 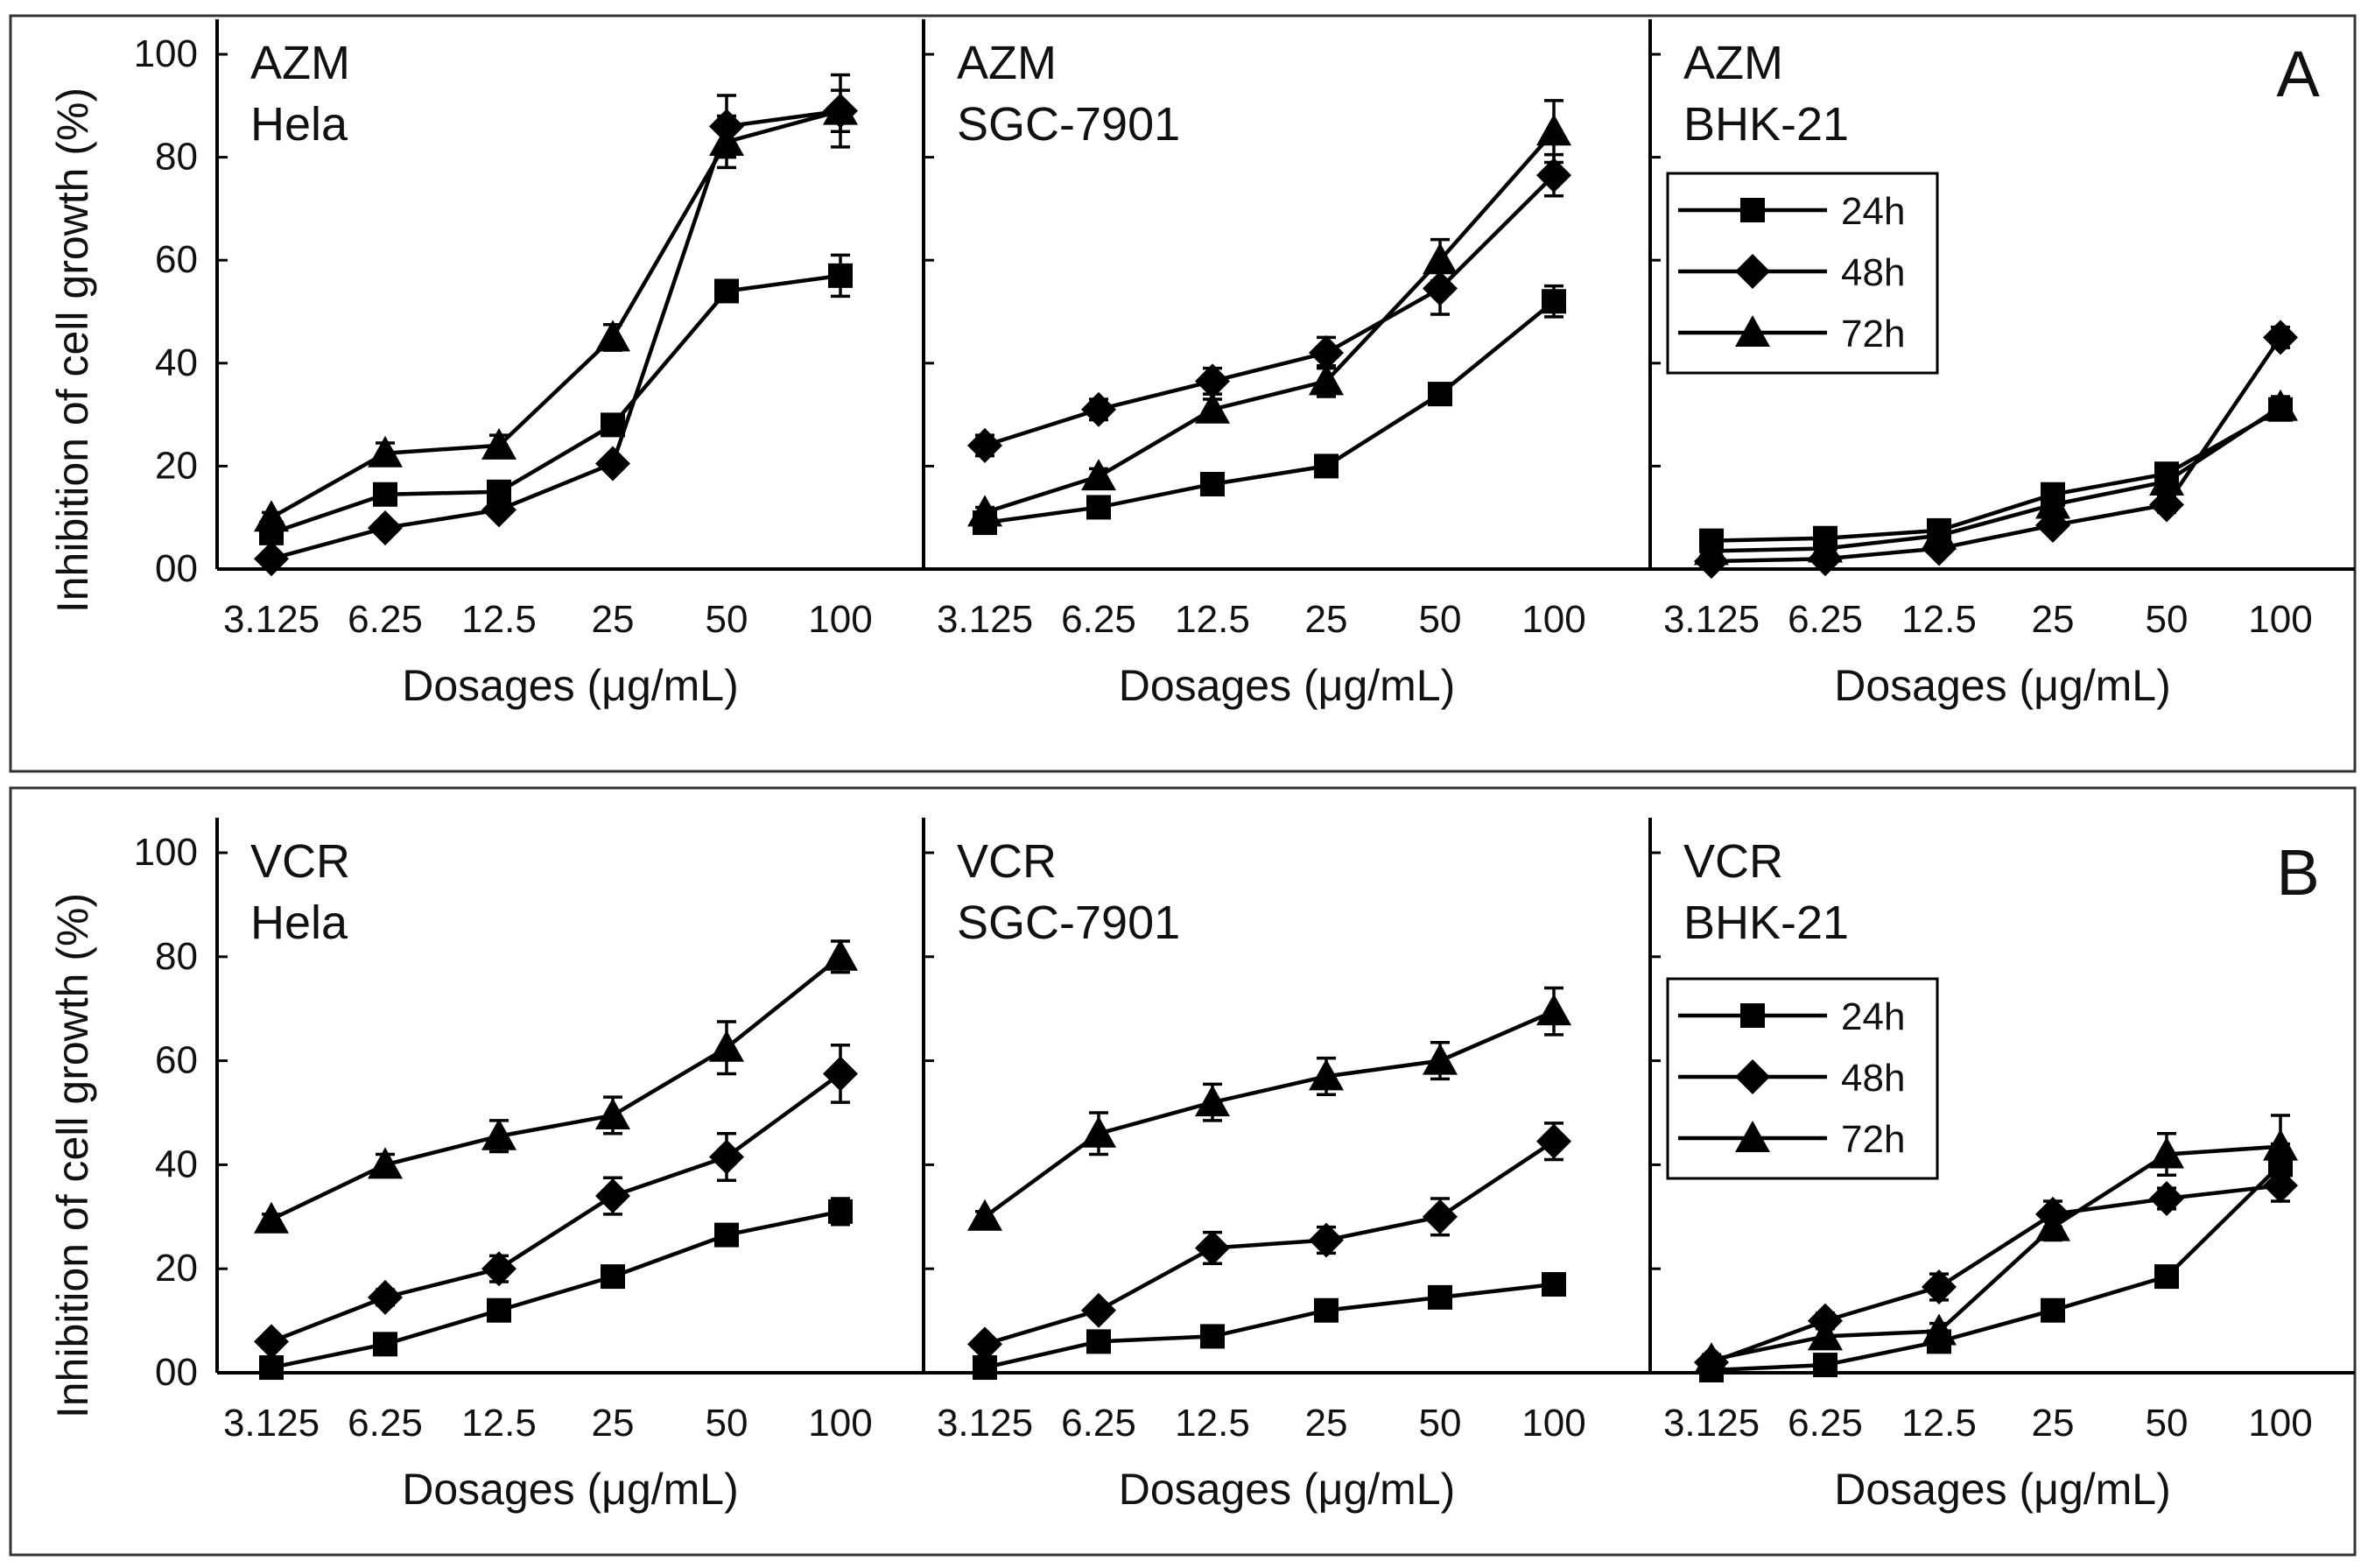 What do you see at coordinates (1753, 272) in the screenshot?
I see `legend-marker-48h` at bounding box center [1753, 272].